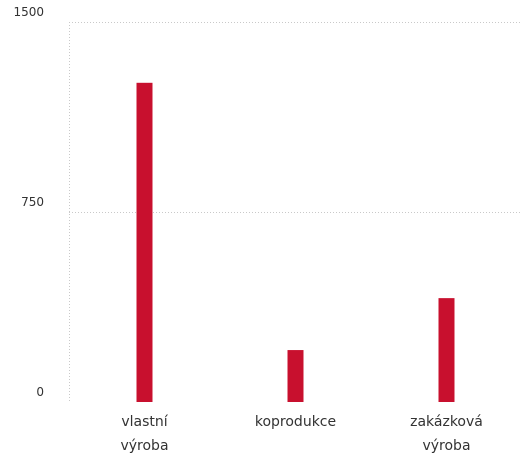  I want to click on y-tick-label: 0, so click(40, 392).